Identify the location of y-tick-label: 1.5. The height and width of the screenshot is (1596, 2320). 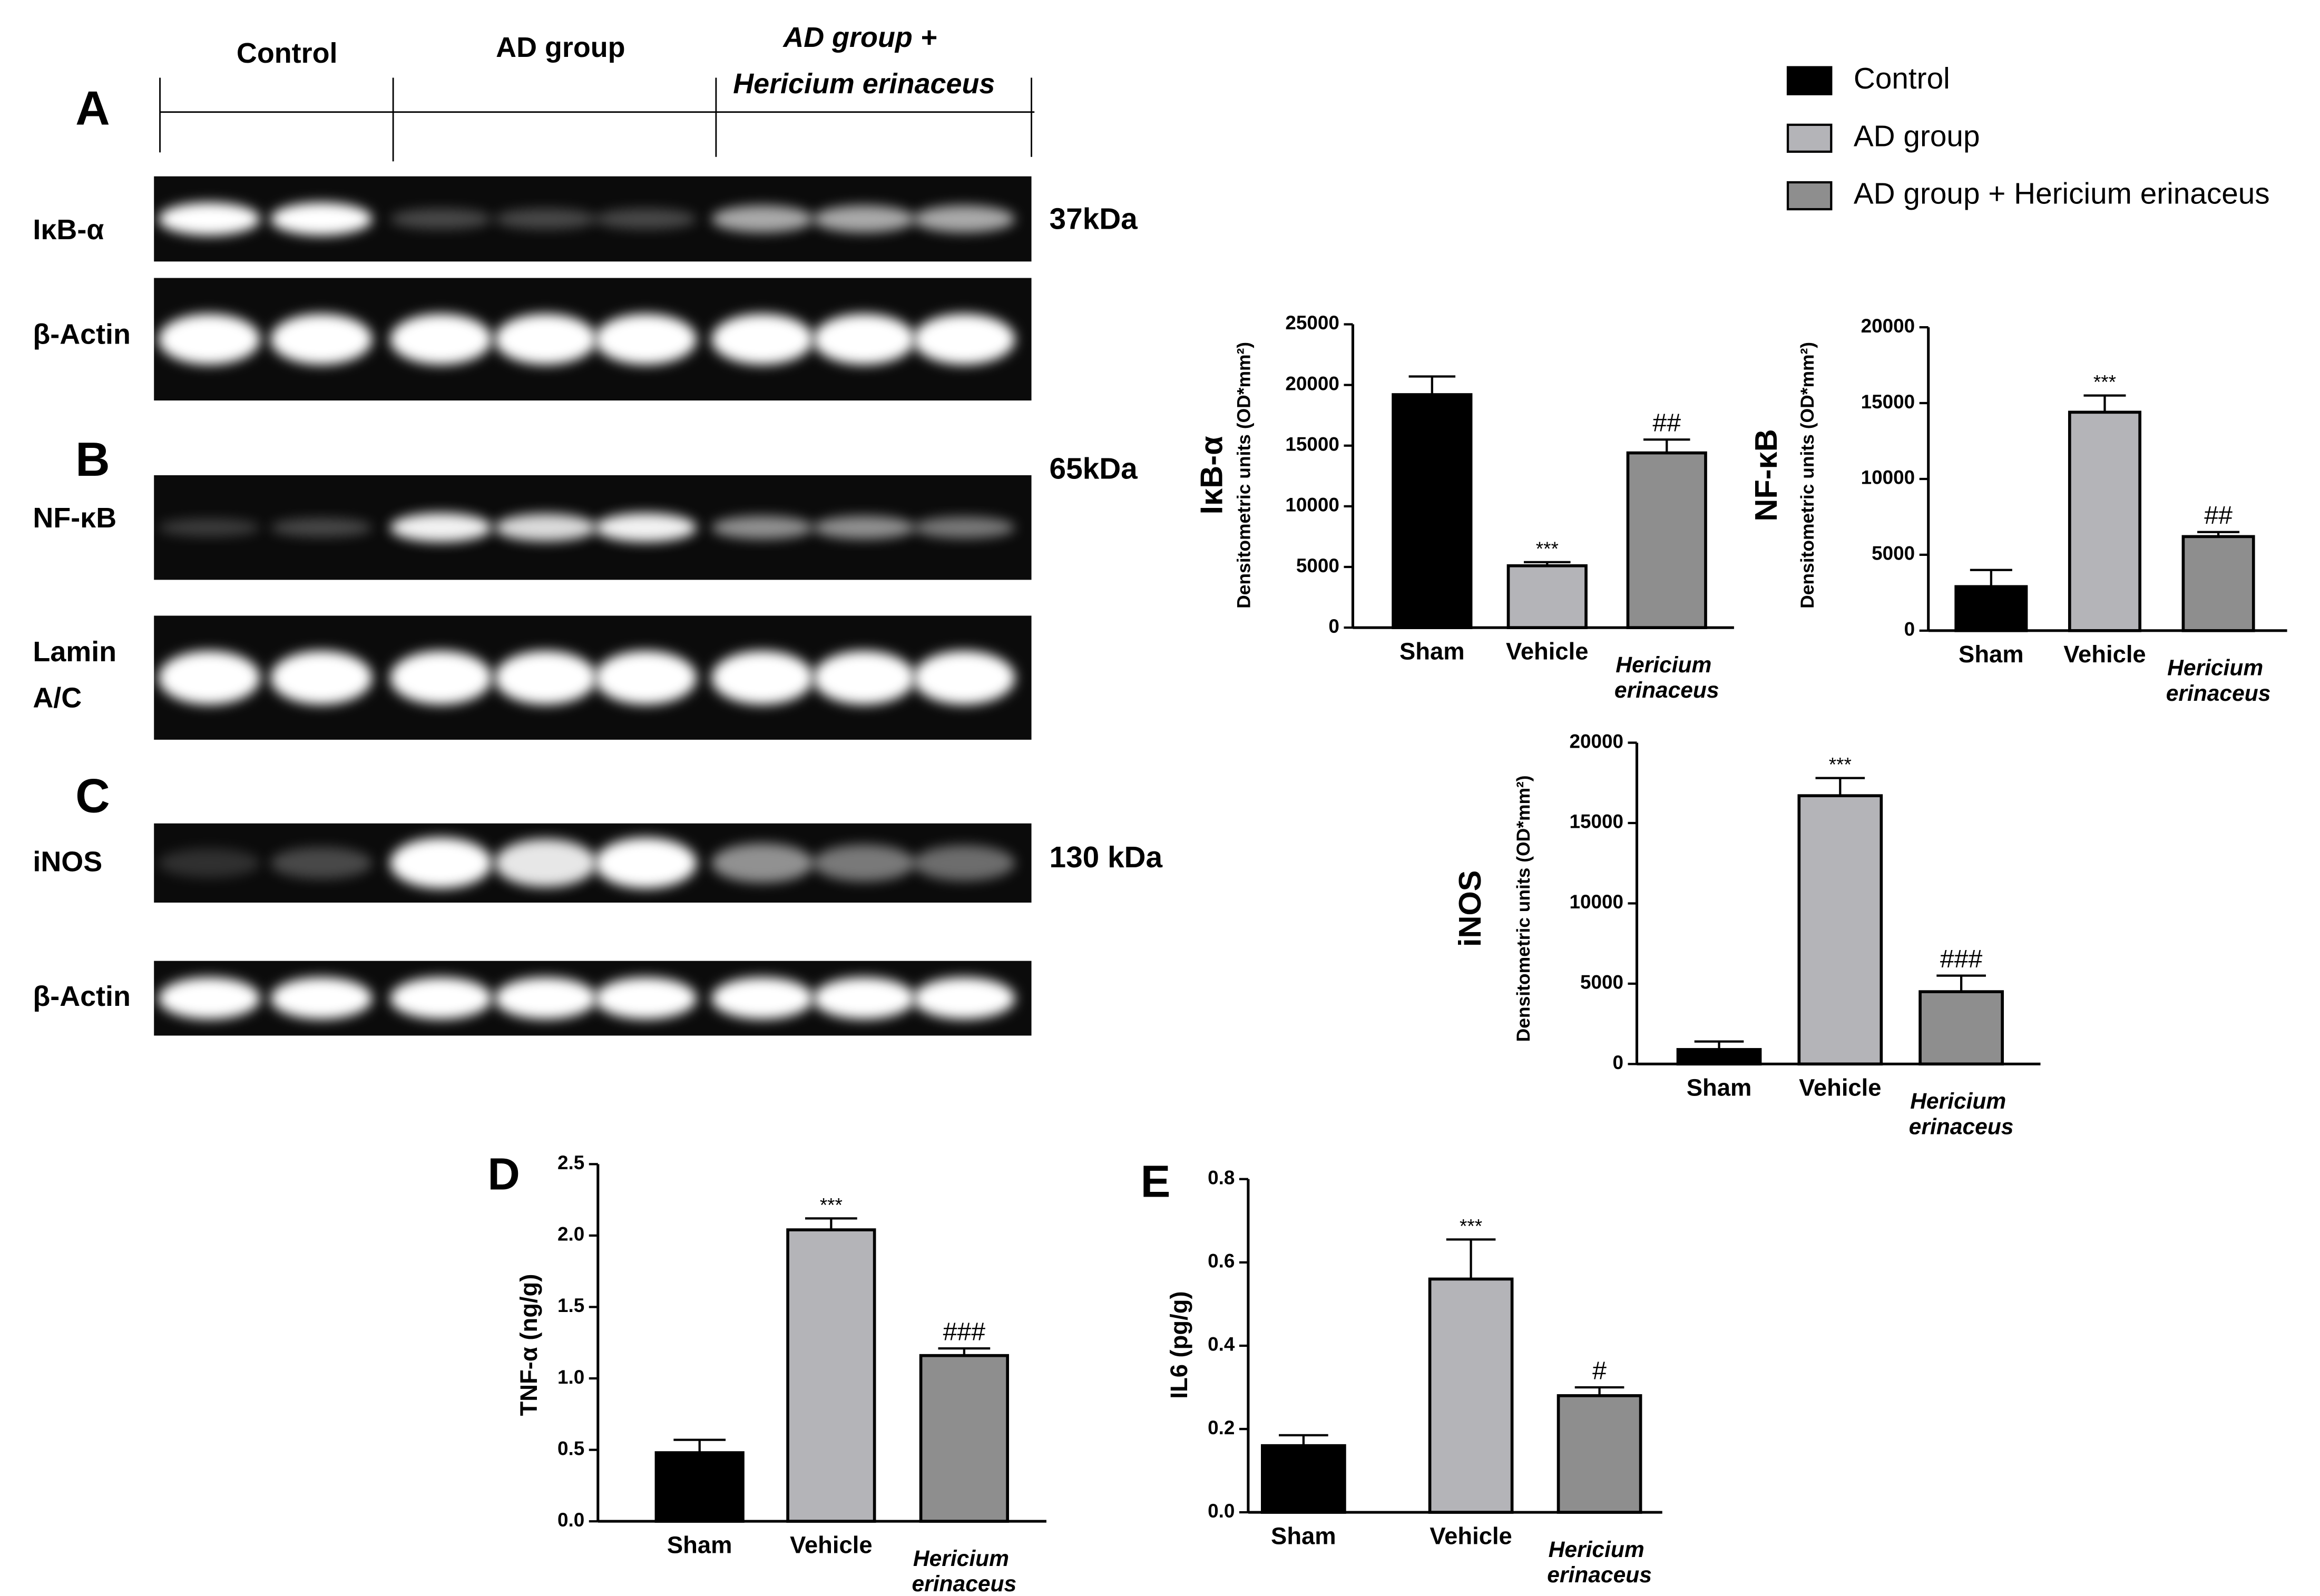
(570, 1305).